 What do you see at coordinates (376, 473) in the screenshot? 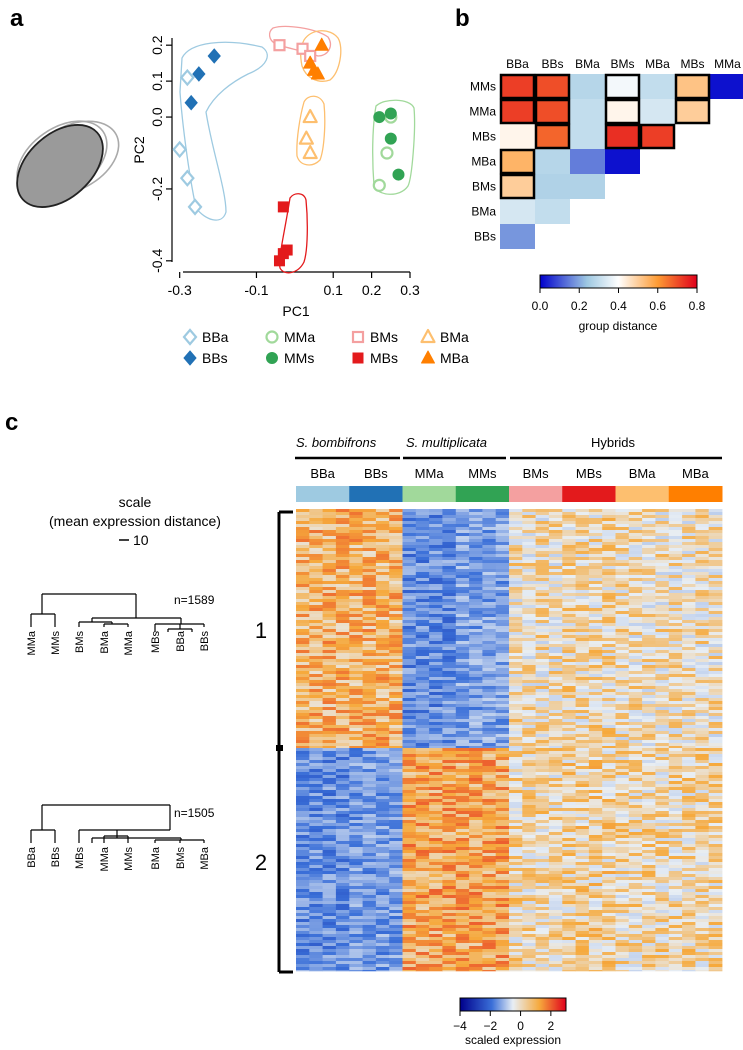
I see `expression-col-BBs: BBs` at bounding box center [376, 473].